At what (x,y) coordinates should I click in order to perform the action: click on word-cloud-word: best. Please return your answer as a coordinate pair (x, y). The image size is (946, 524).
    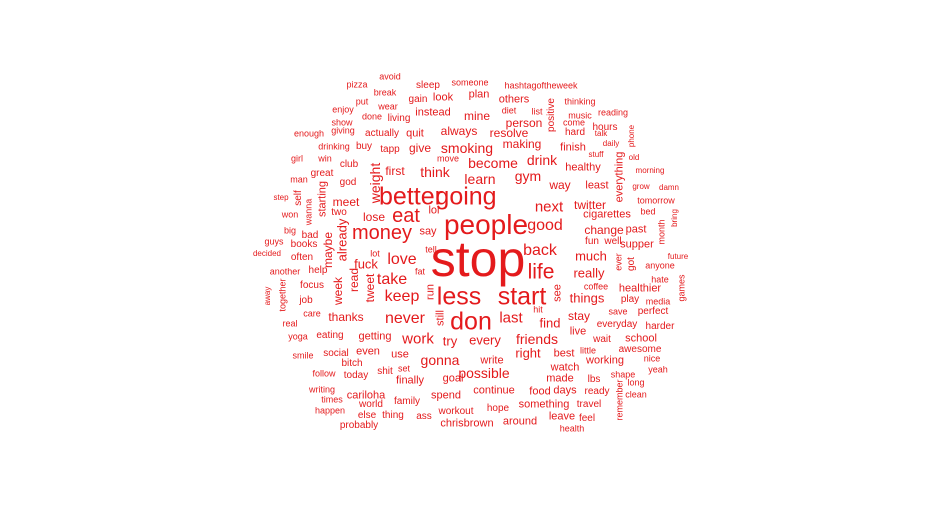
    Looking at the image, I should click on (564, 353).